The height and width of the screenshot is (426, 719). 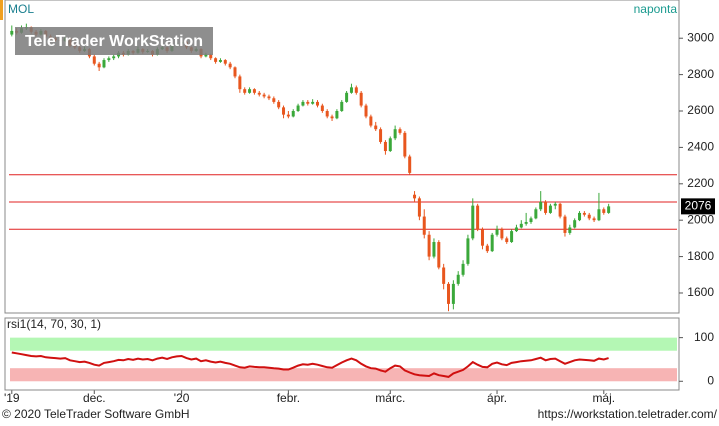 What do you see at coordinates (700, 147) in the screenshot?
I see `y-tick-label: 2400` at bounding box center [700, 147].